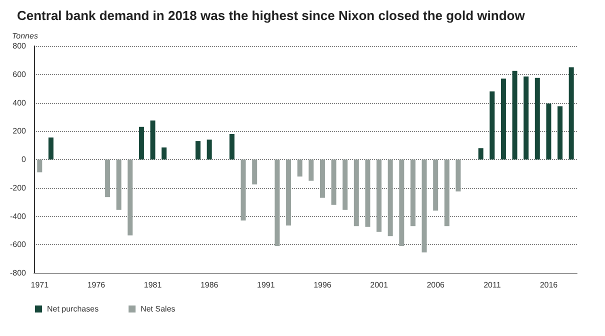  What do you see at coordinates (153, 285) in the screenshot?
I see `x-tick-label: 1981` at bounding box center [153, 285].